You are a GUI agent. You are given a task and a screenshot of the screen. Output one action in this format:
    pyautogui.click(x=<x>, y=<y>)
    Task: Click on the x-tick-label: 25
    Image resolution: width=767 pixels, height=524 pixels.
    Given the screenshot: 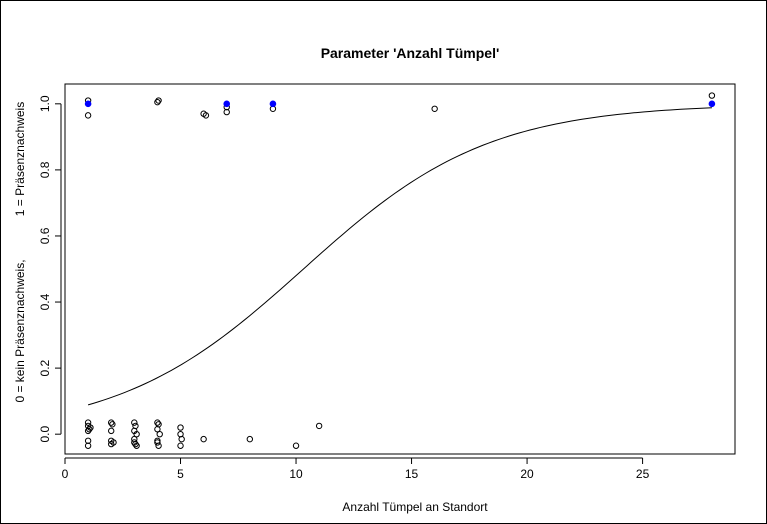 What is the action you would take?
    pyautogui.click(x=643, y=474)
    